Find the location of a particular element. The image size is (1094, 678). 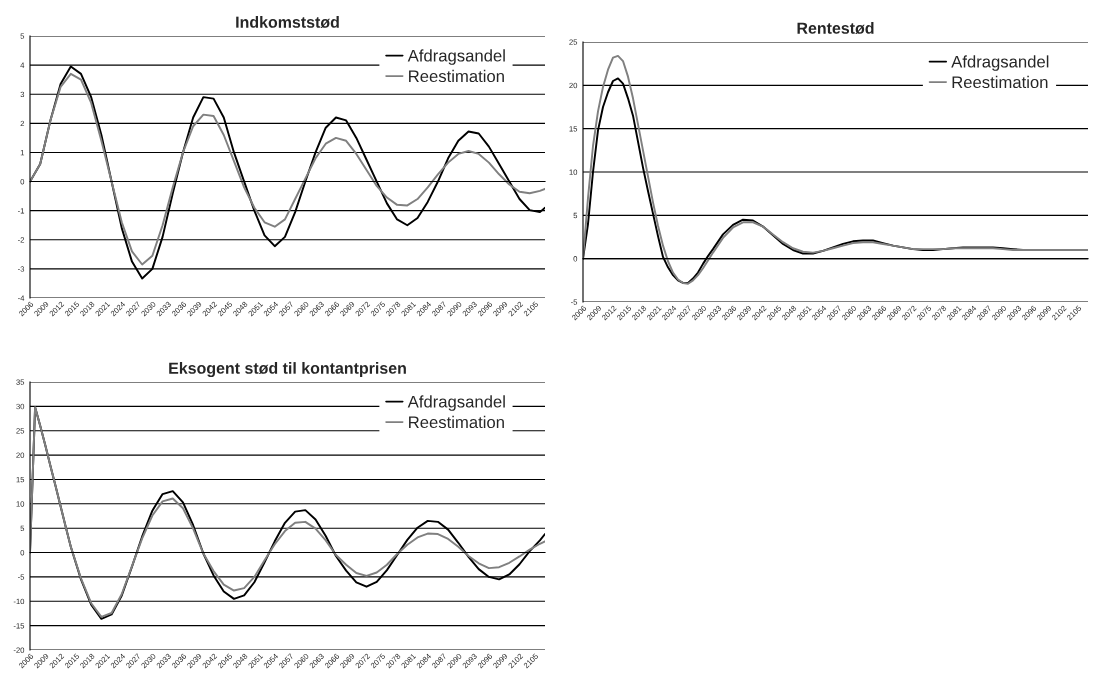

chart-title: Eksogent stød til kontantprisen is located at coordinates (287, 370).